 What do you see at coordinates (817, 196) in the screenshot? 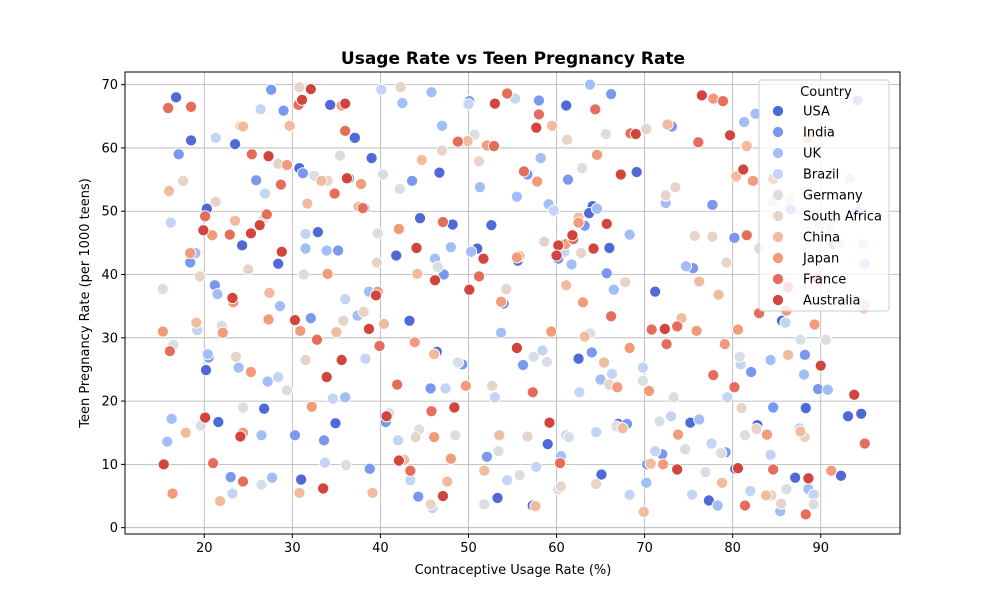
I see `legend-item: Germany` at bounding box center [817, 196].